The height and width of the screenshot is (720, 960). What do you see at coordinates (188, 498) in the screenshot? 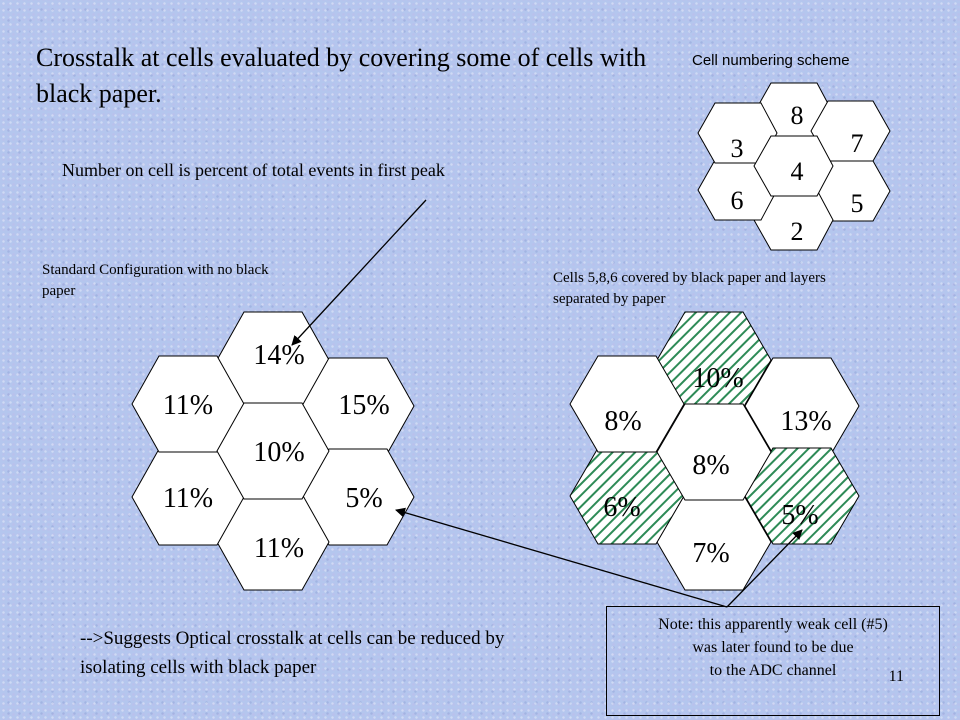
I see `standard-label-6: 11%` at bounding box center [188, 498].